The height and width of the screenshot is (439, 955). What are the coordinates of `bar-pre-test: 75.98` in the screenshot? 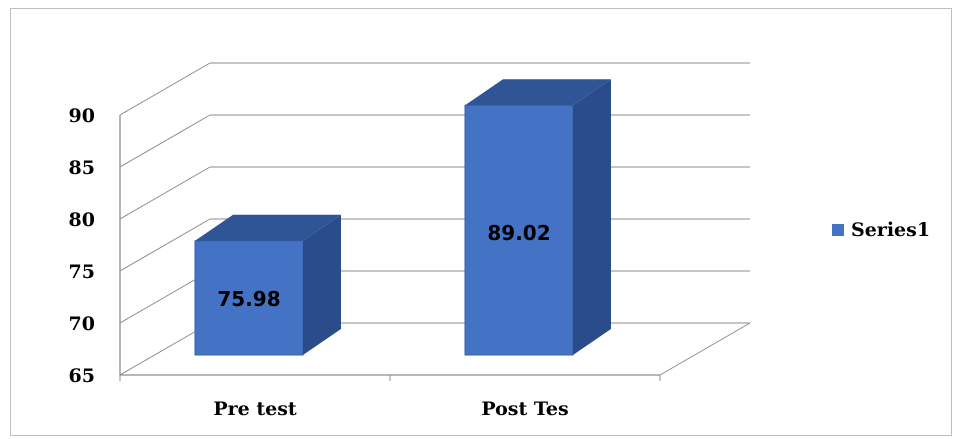 It's located at (267, 285).